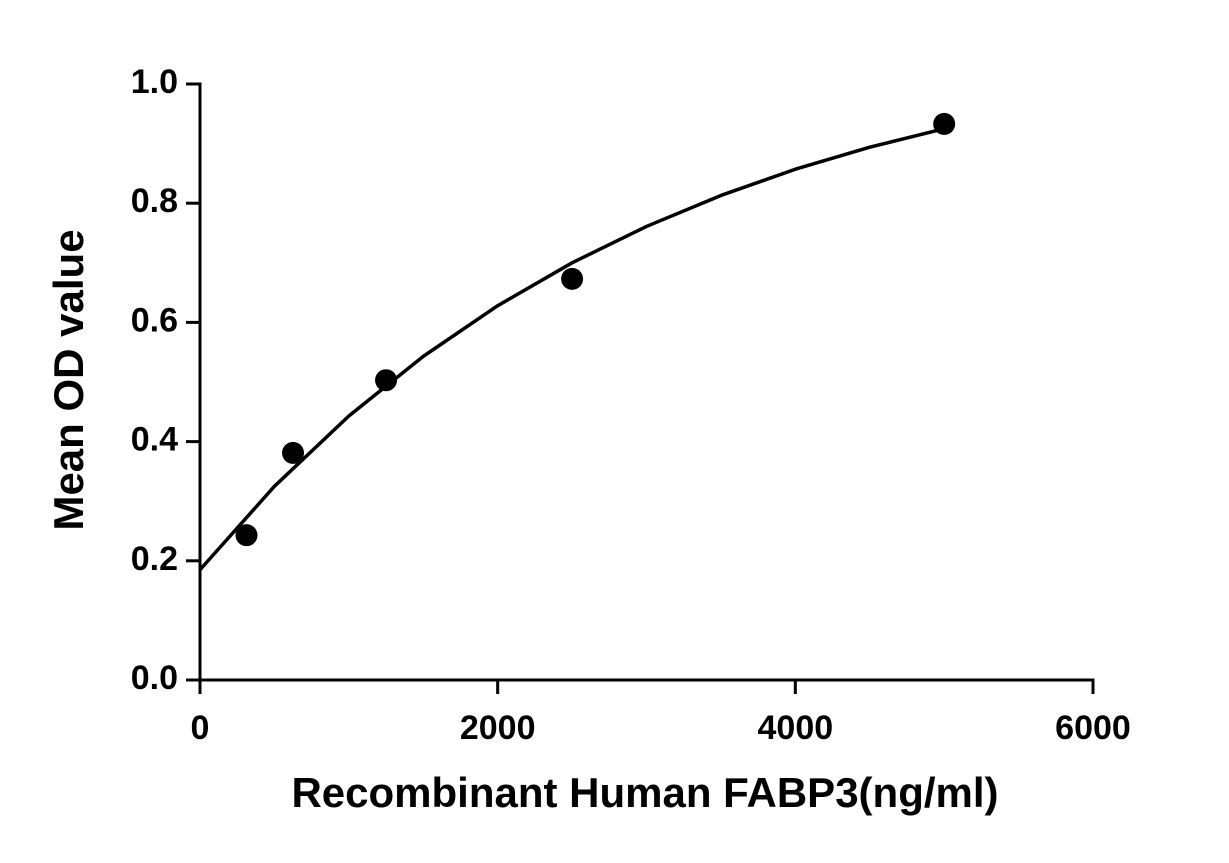  I want to click on y-tick-label: 0.8, so click(154, 201).